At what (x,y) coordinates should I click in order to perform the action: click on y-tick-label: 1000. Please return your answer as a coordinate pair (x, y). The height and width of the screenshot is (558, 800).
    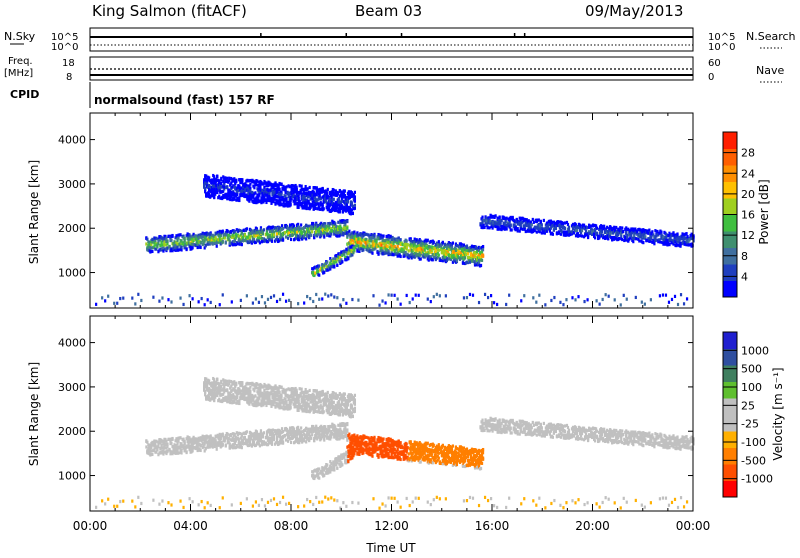
    Looking at the image, I should click on (72, 273).